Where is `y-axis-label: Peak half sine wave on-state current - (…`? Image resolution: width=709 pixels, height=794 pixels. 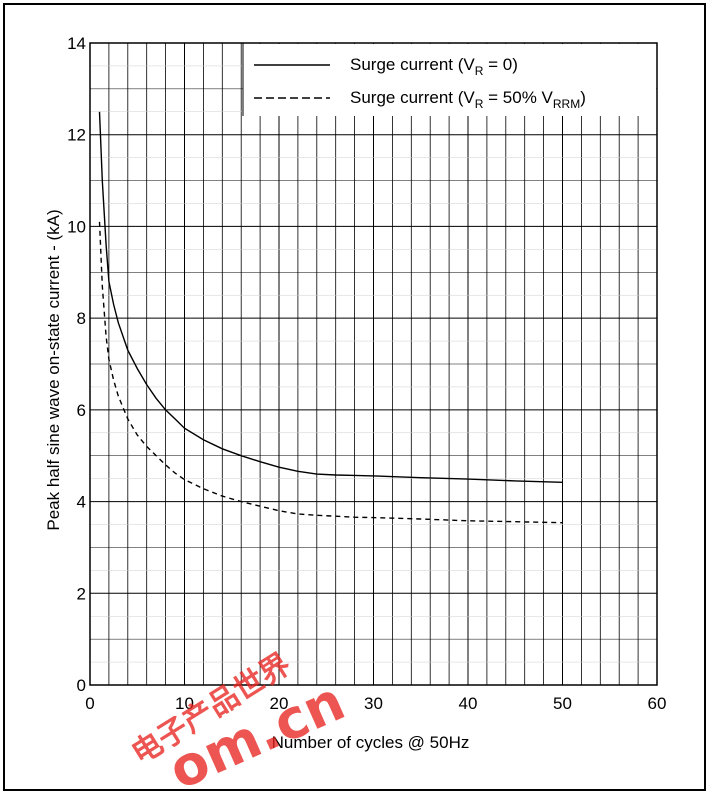
y-axis-label: Peak half sine wave on-state current - (… is located at coordinates (53, 369).